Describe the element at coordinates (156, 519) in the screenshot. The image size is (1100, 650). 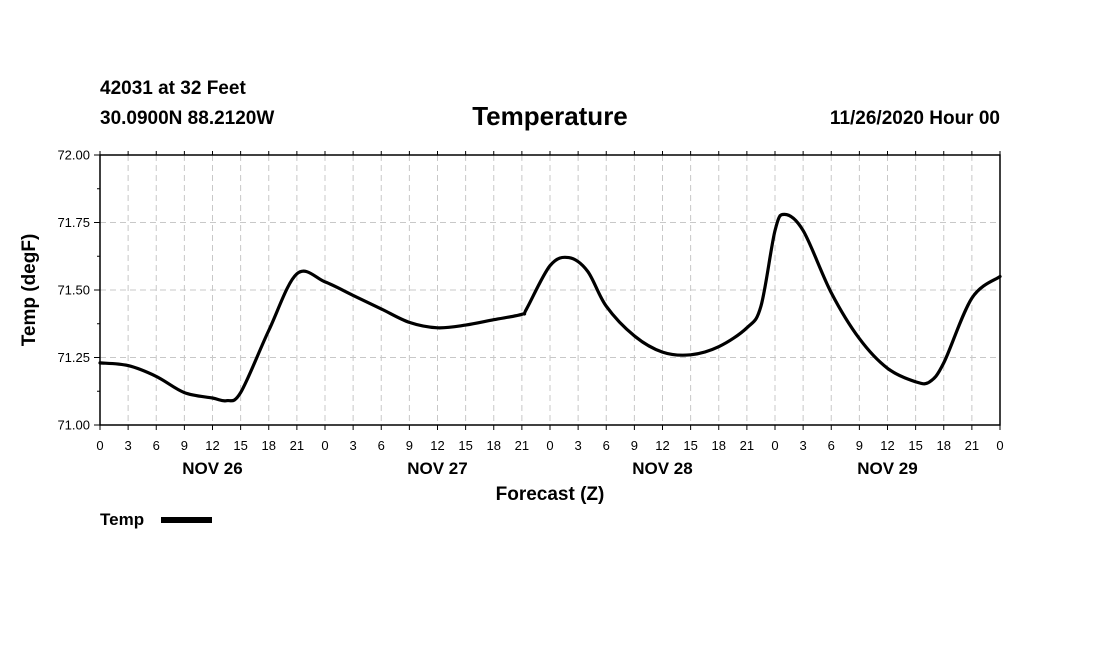
I see `legend: Temp` at that location.